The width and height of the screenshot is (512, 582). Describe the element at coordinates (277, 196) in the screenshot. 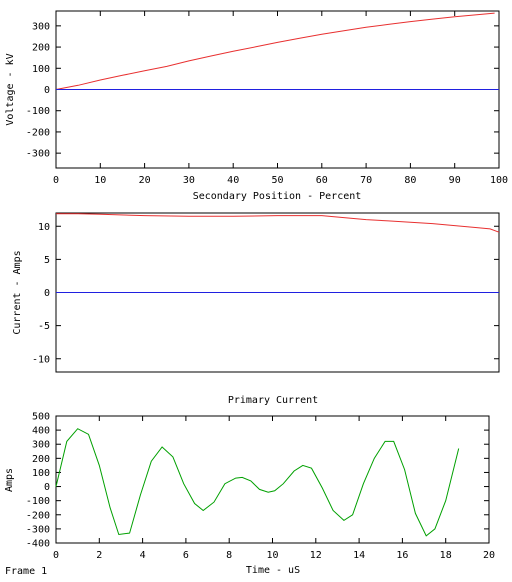

I see `voltage-plot-x-axis-label: Secondary Position - Percent` at that location.